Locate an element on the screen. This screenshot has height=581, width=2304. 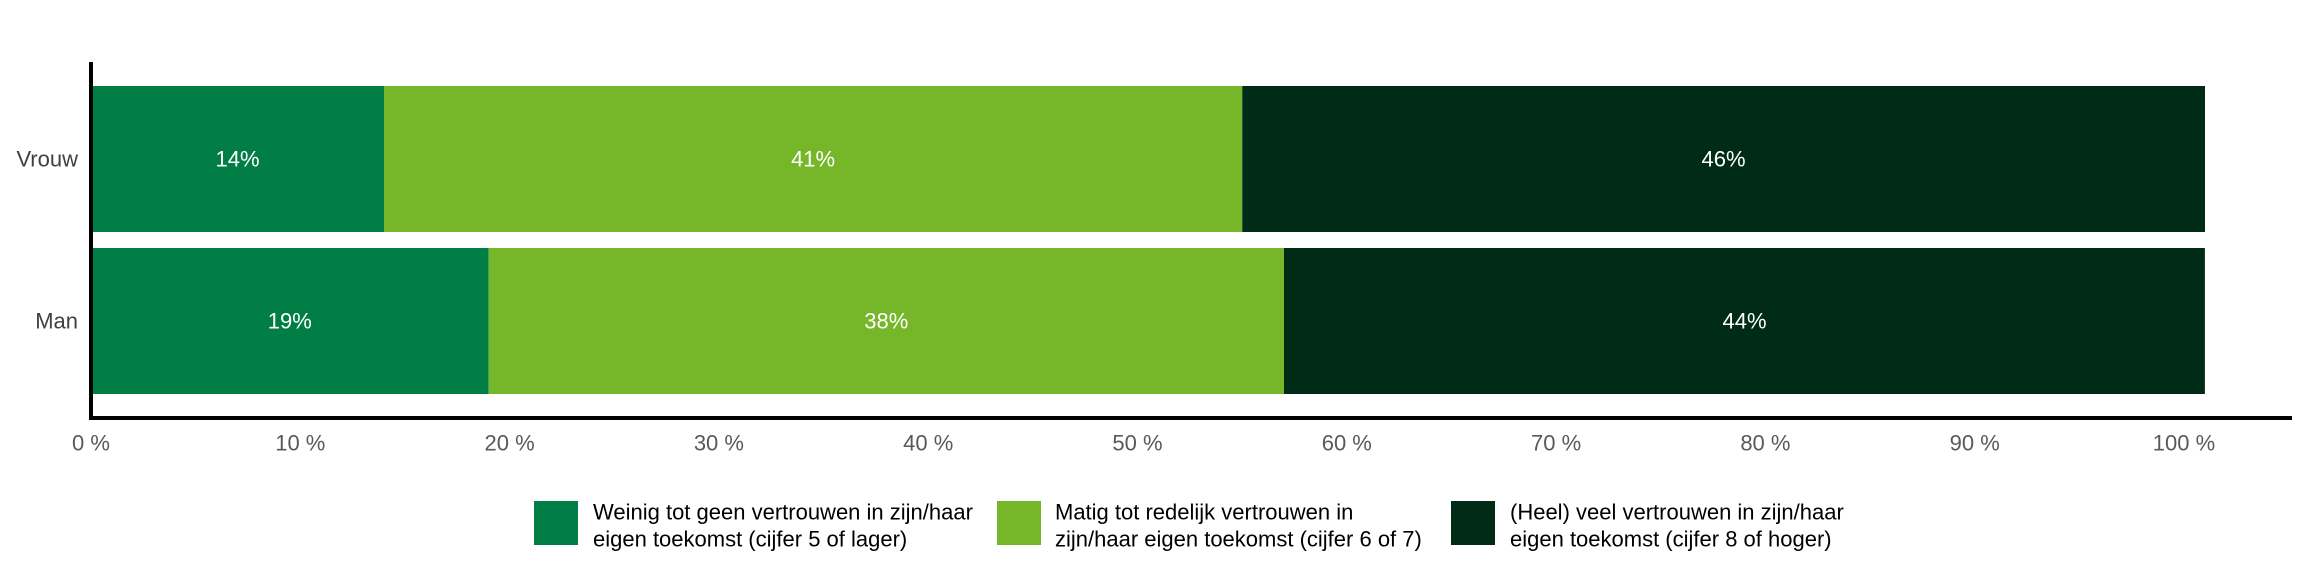
x-tick-label: 20 % is located at coordinates (510, 443).